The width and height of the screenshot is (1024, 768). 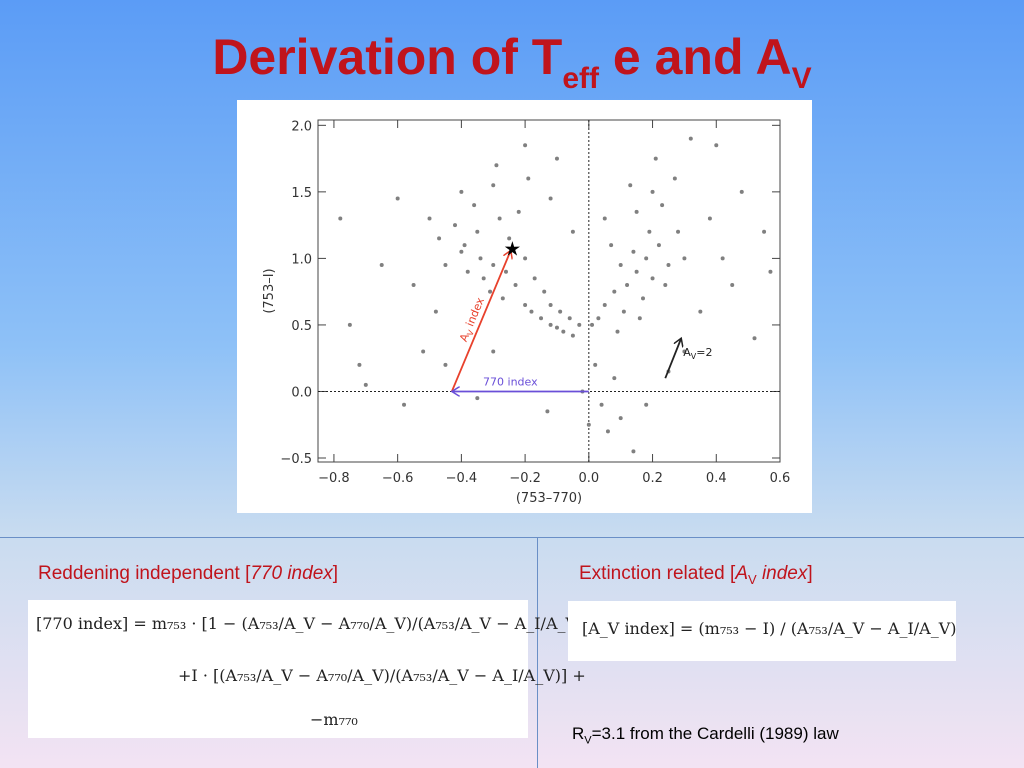 What do you see at coordinates (510, 381) in the screenshot?
I see `arrow-label: 770 index` at bounding box center [510, 381].